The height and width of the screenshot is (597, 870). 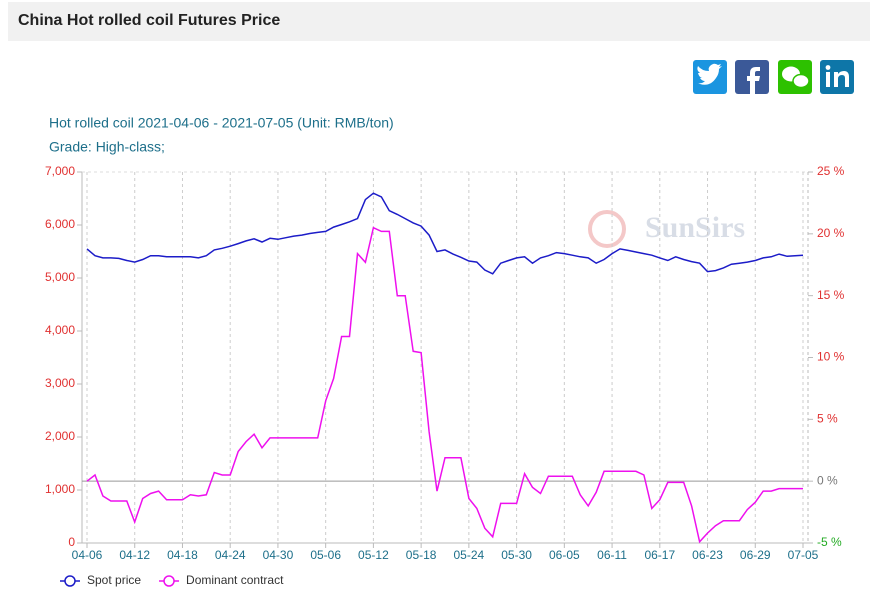 What do you see at coordinates (469, 555) in the screenshot?
I see `x-tick-label: 05-24` at bounding box center [469, 555].